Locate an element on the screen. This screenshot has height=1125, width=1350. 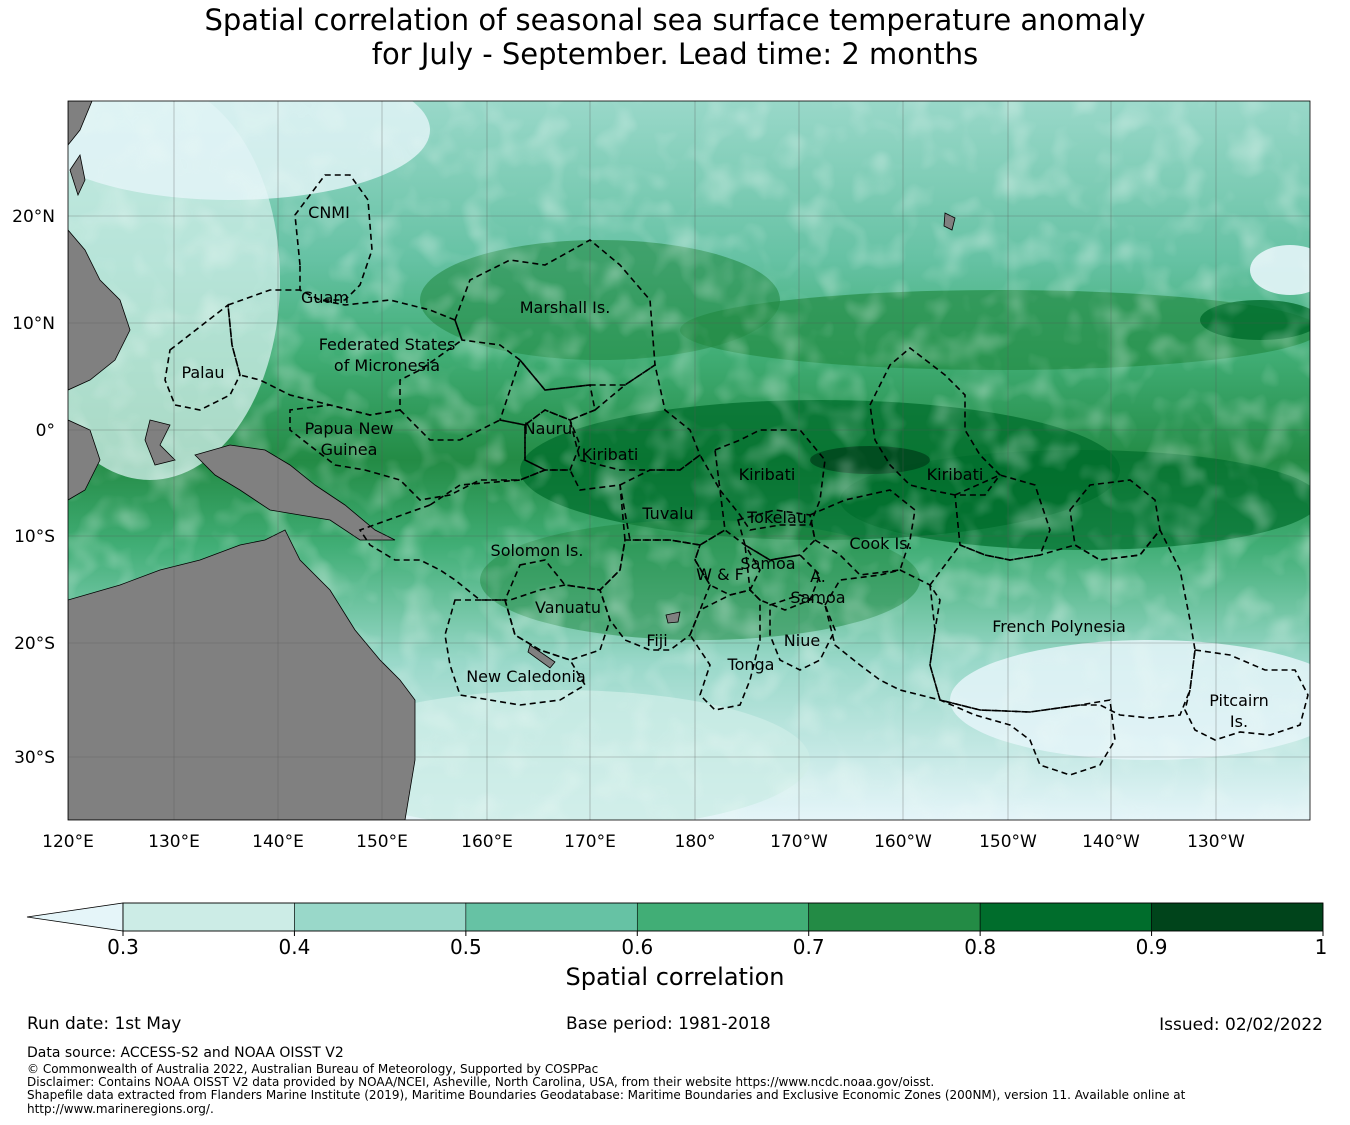
label-png-line1: Papua New is located at coordinates (349, 428).